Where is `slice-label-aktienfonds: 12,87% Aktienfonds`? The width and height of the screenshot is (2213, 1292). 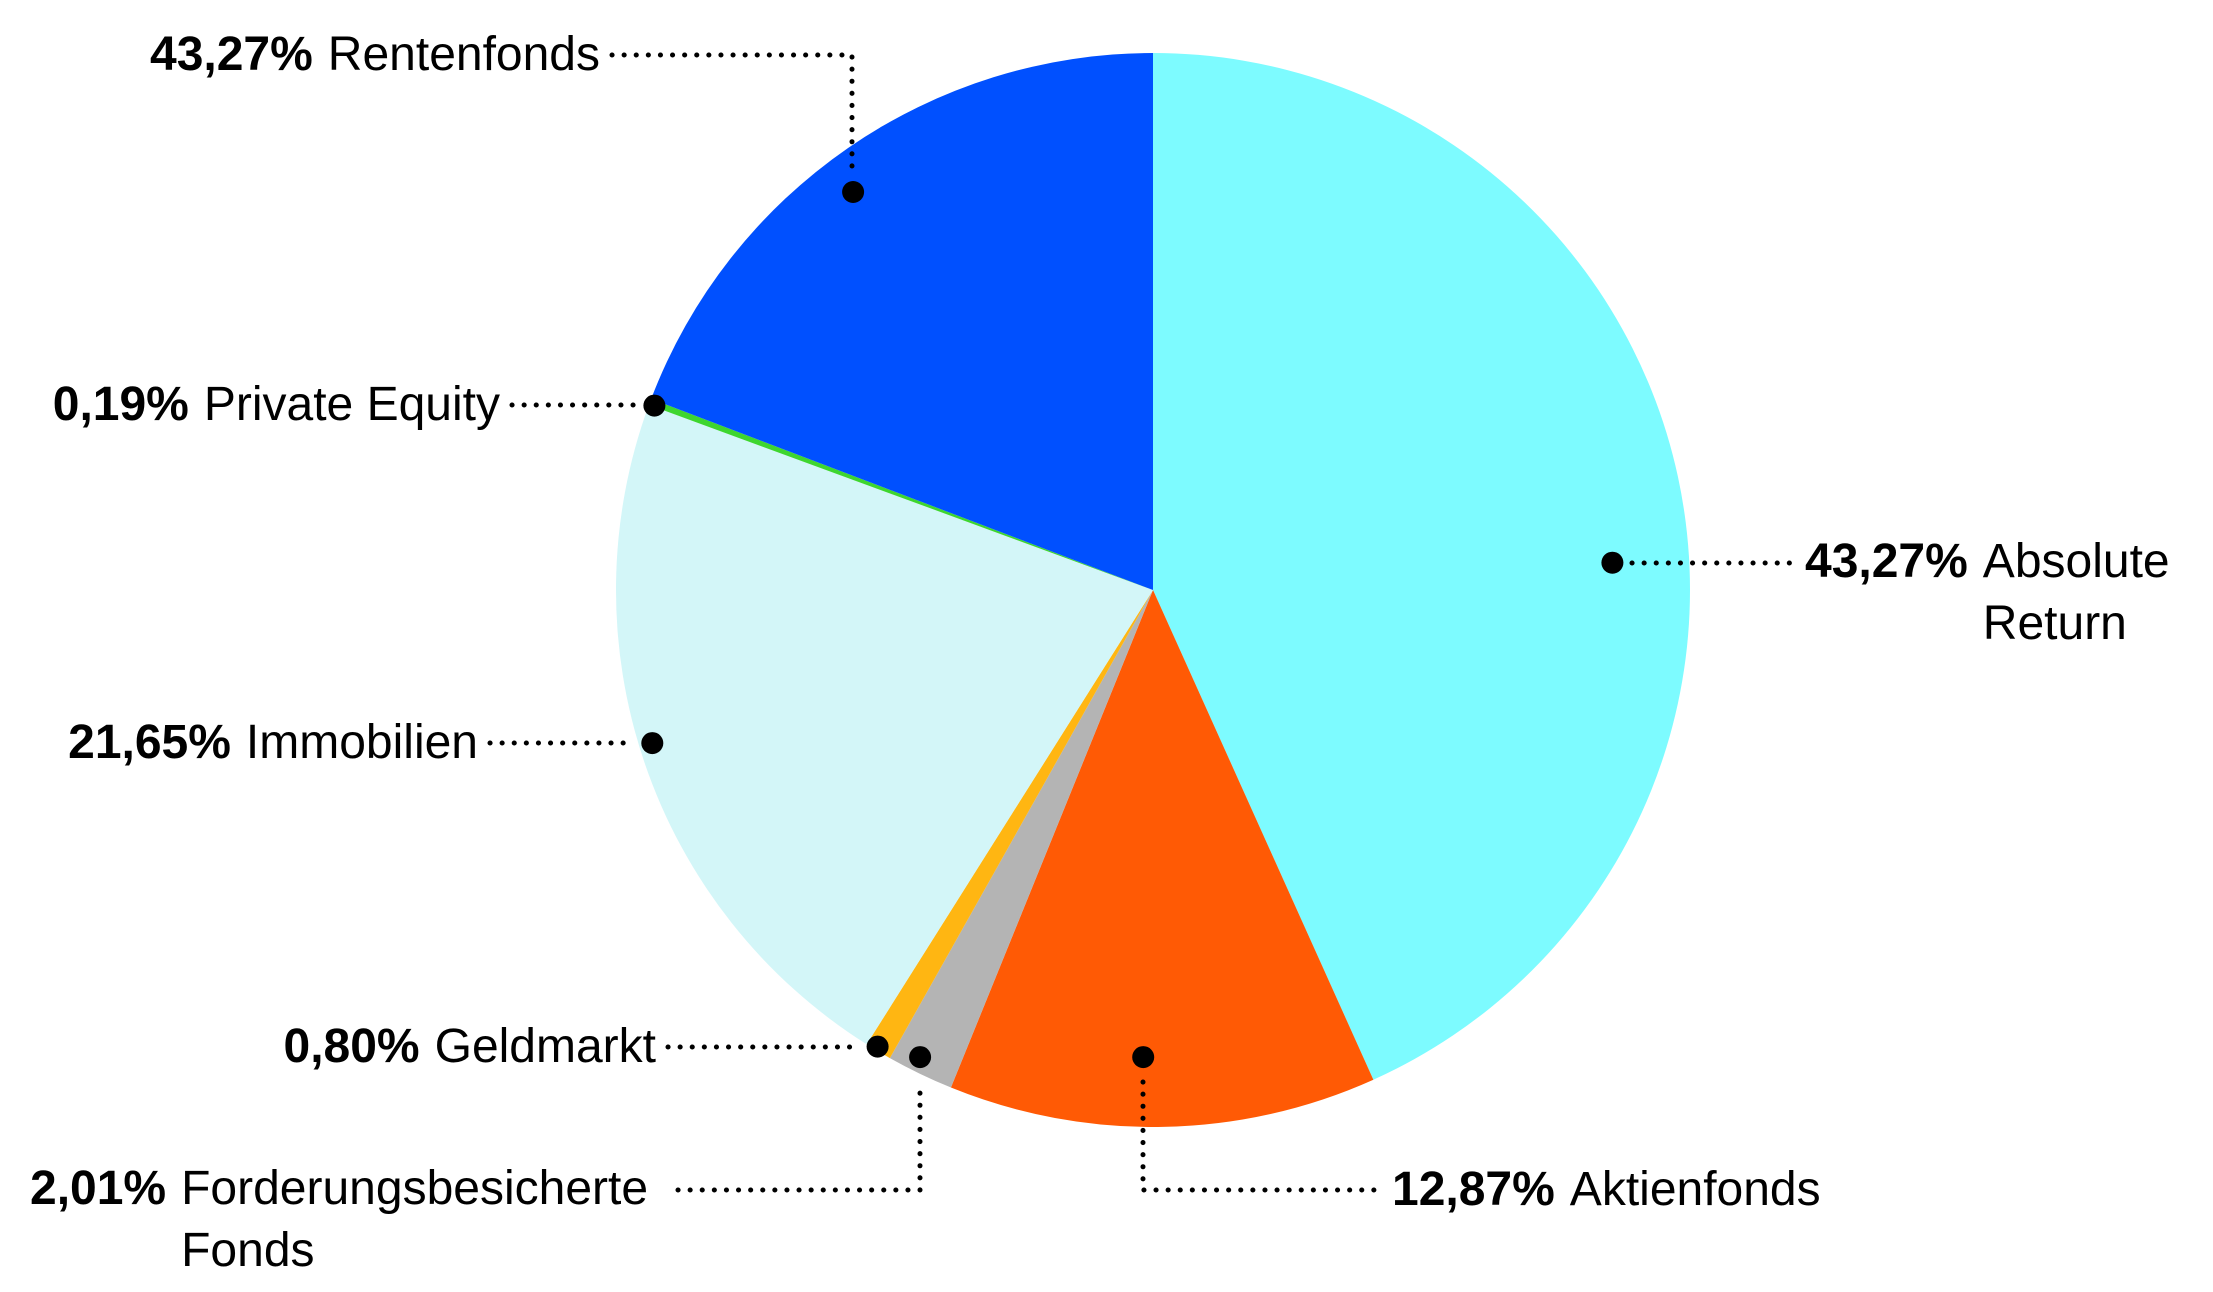 slice-label-aktienfonds: 12,87% Aktienfonds is located at coordinates (1606, 1190).